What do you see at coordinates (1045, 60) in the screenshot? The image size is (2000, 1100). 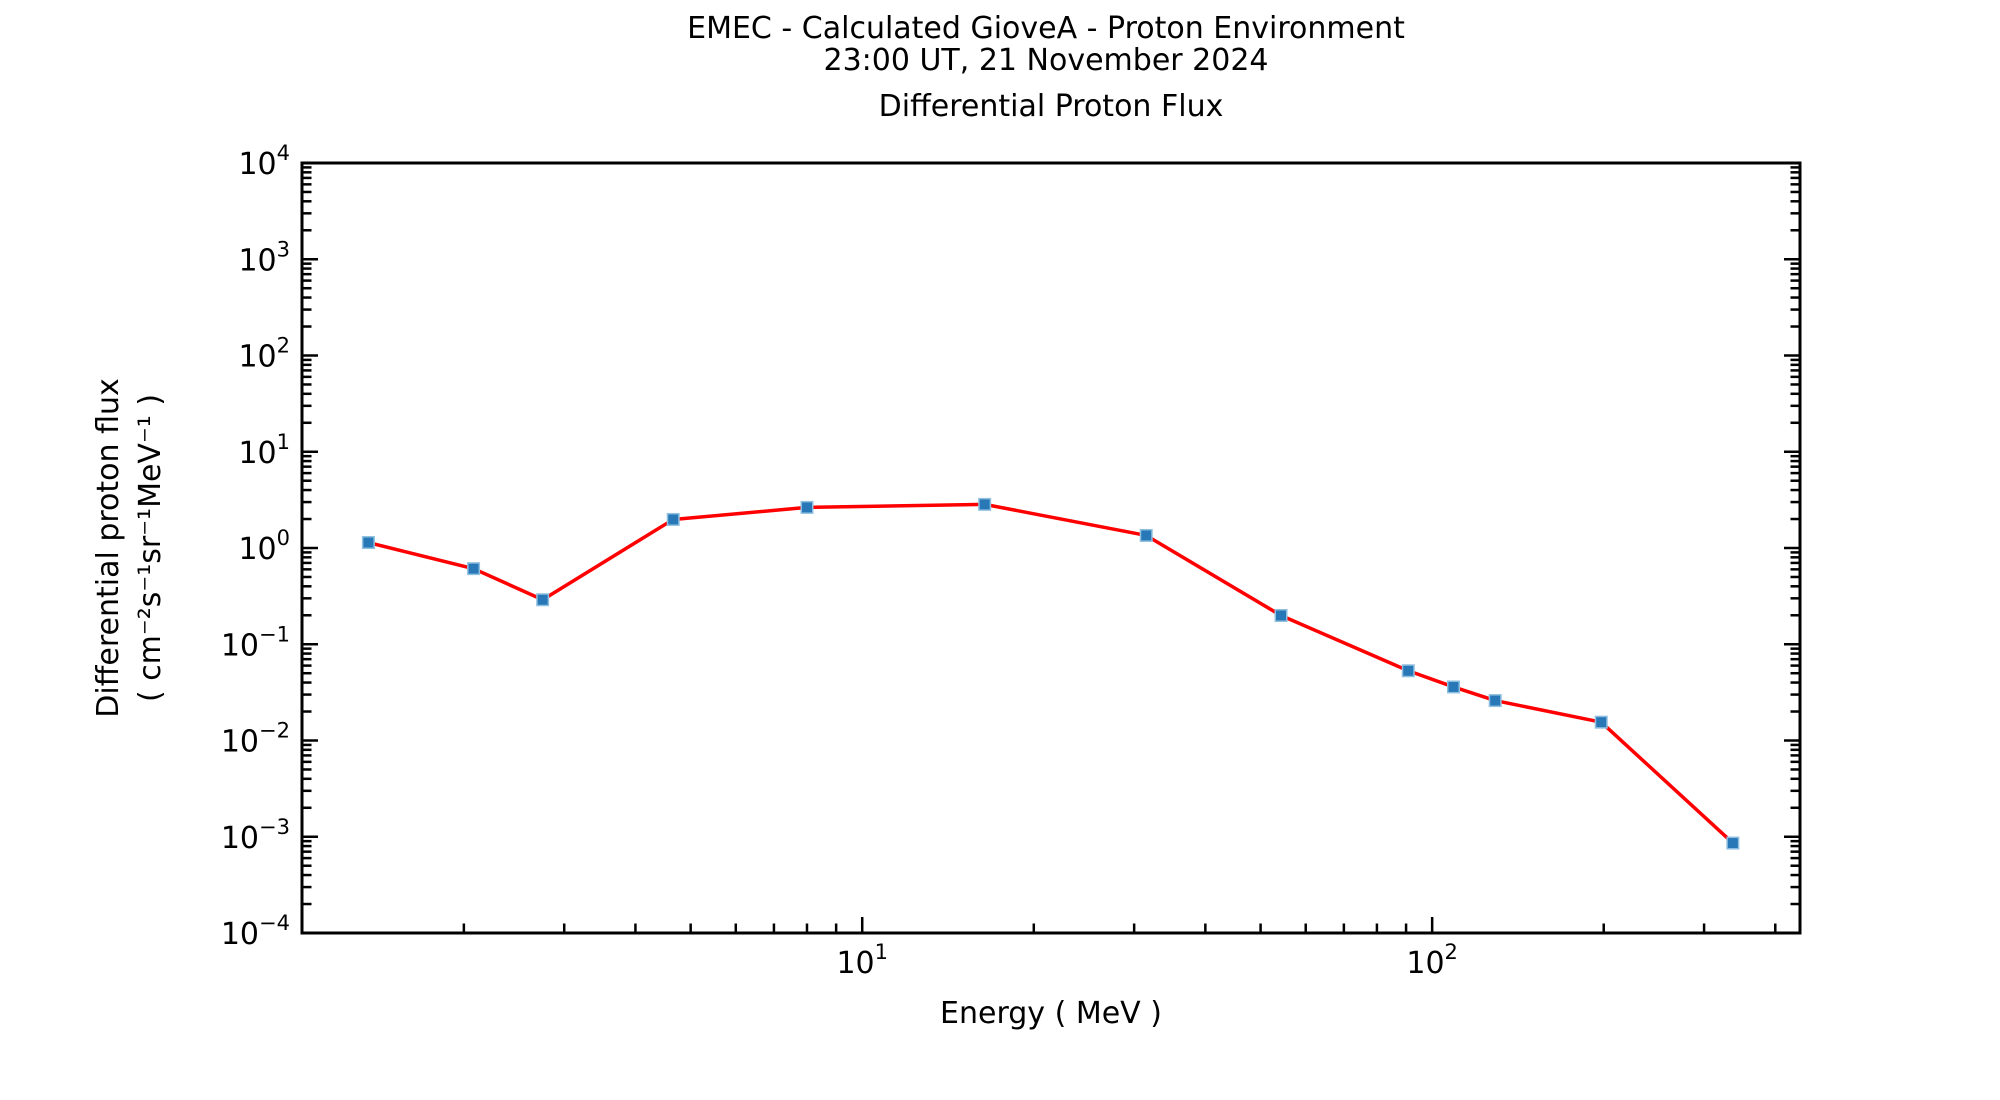 I see `figure-title-line2: 23:00 UT, 21 November 2024` at bounding box center [1045, 60].